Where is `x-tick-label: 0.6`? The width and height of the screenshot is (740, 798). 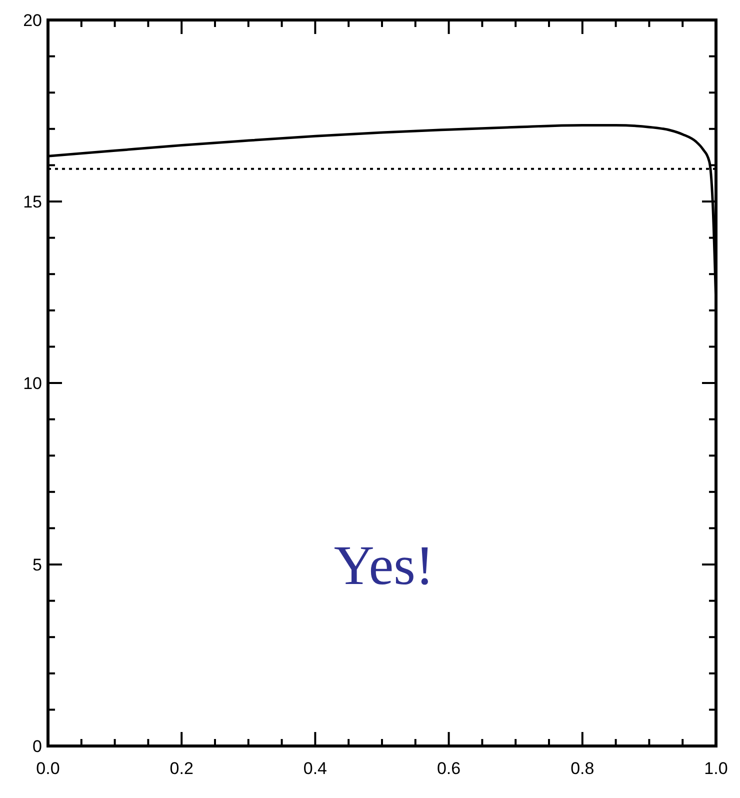 x-tick-label: 0.6 is located at coordinates (448, 768).